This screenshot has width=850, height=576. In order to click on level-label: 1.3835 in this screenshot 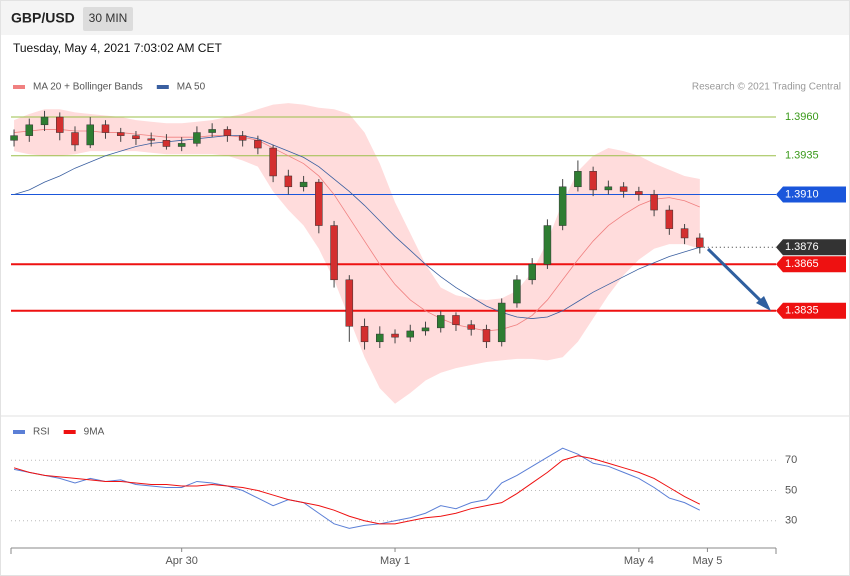, I will do `click(802, 311)`.